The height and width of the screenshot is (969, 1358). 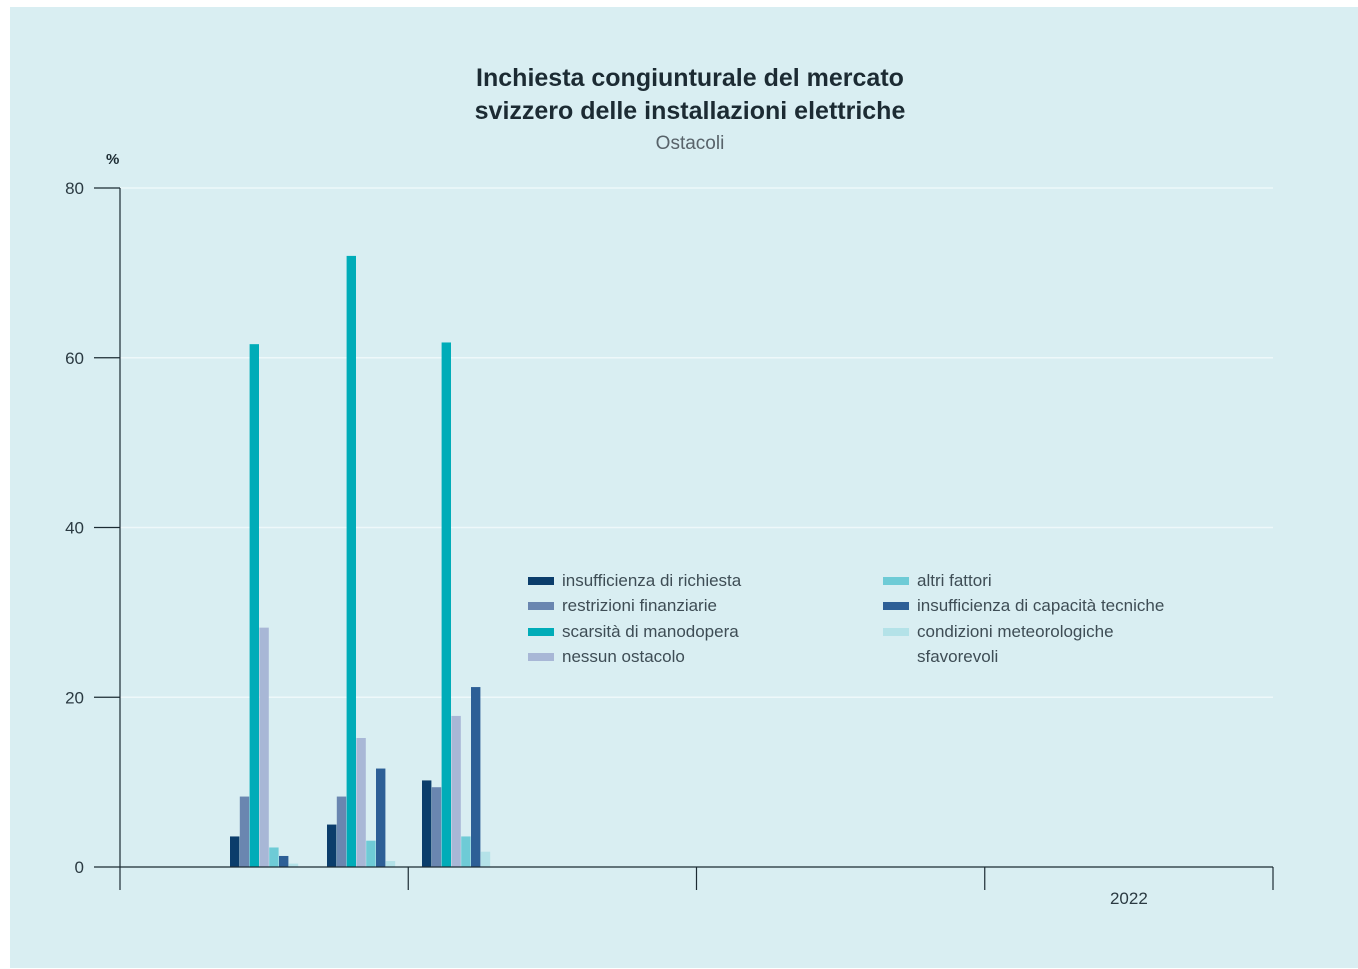 What do you see at coordinates (79, 867) in the screenshot?
I see `y-tick-label: 0` at bounding box center [79, 867].